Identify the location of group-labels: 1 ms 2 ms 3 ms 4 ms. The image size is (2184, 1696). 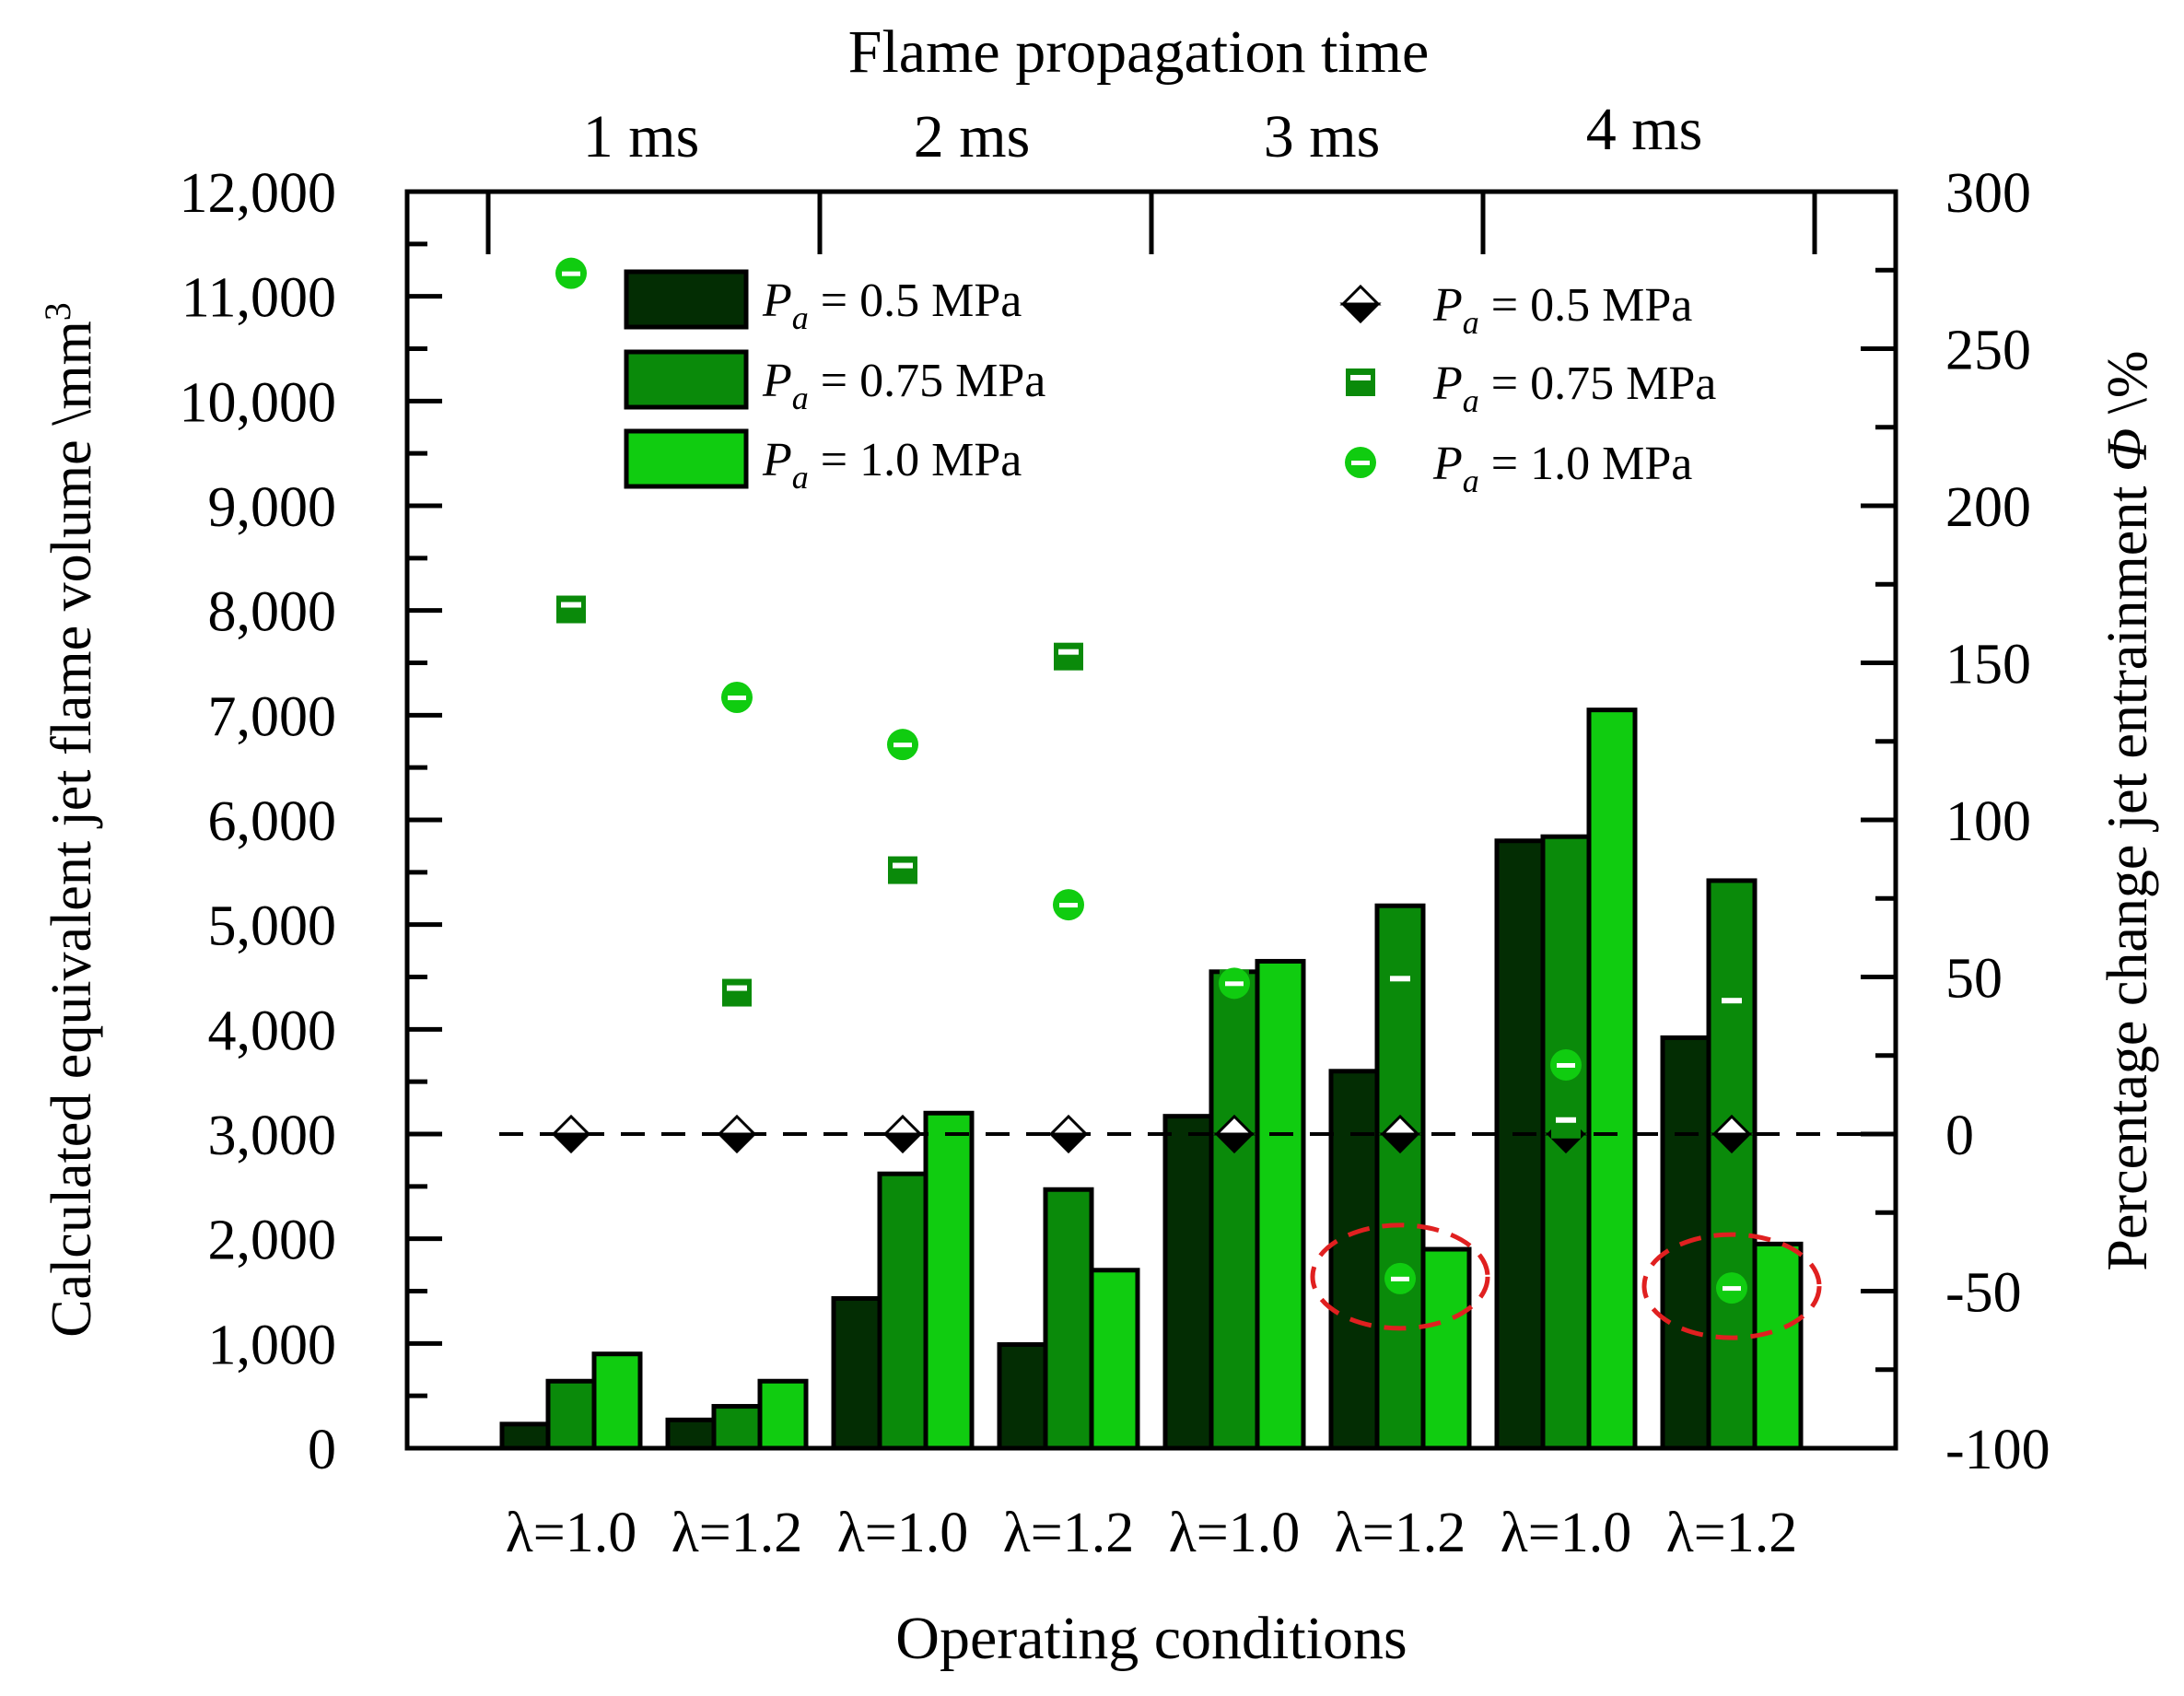
(1143, 133).